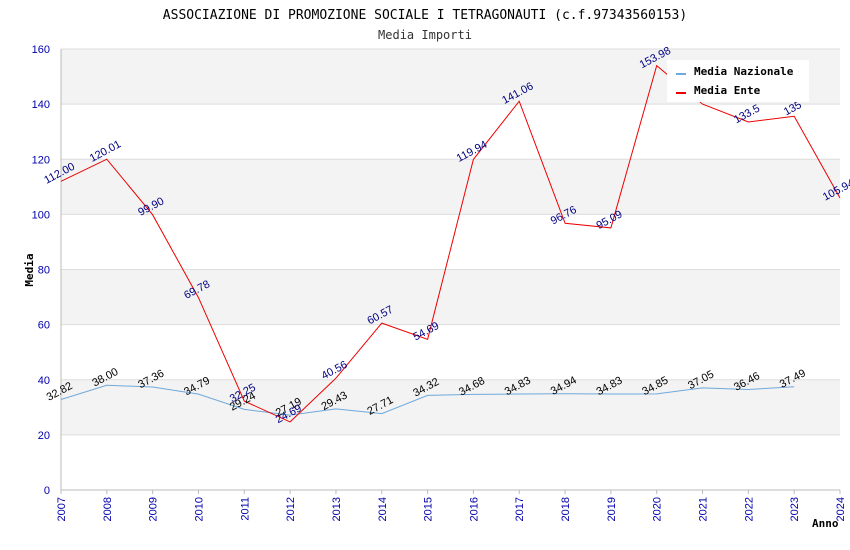 This screenshot has height=550, width=850. Describe the element at coordinates (727, 90) in the screenshot. I see `legend-label-media-ente: Media Ente` at that location.